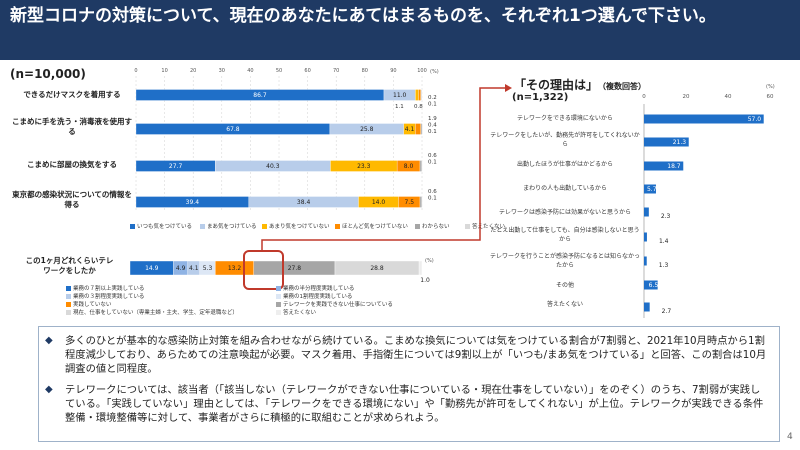 The width and height of the screenshot is (800, 450). Describe the element at coordinates (432, 98) in the screenshot. I see `data-label-out-0-4: 0.2` at that location.